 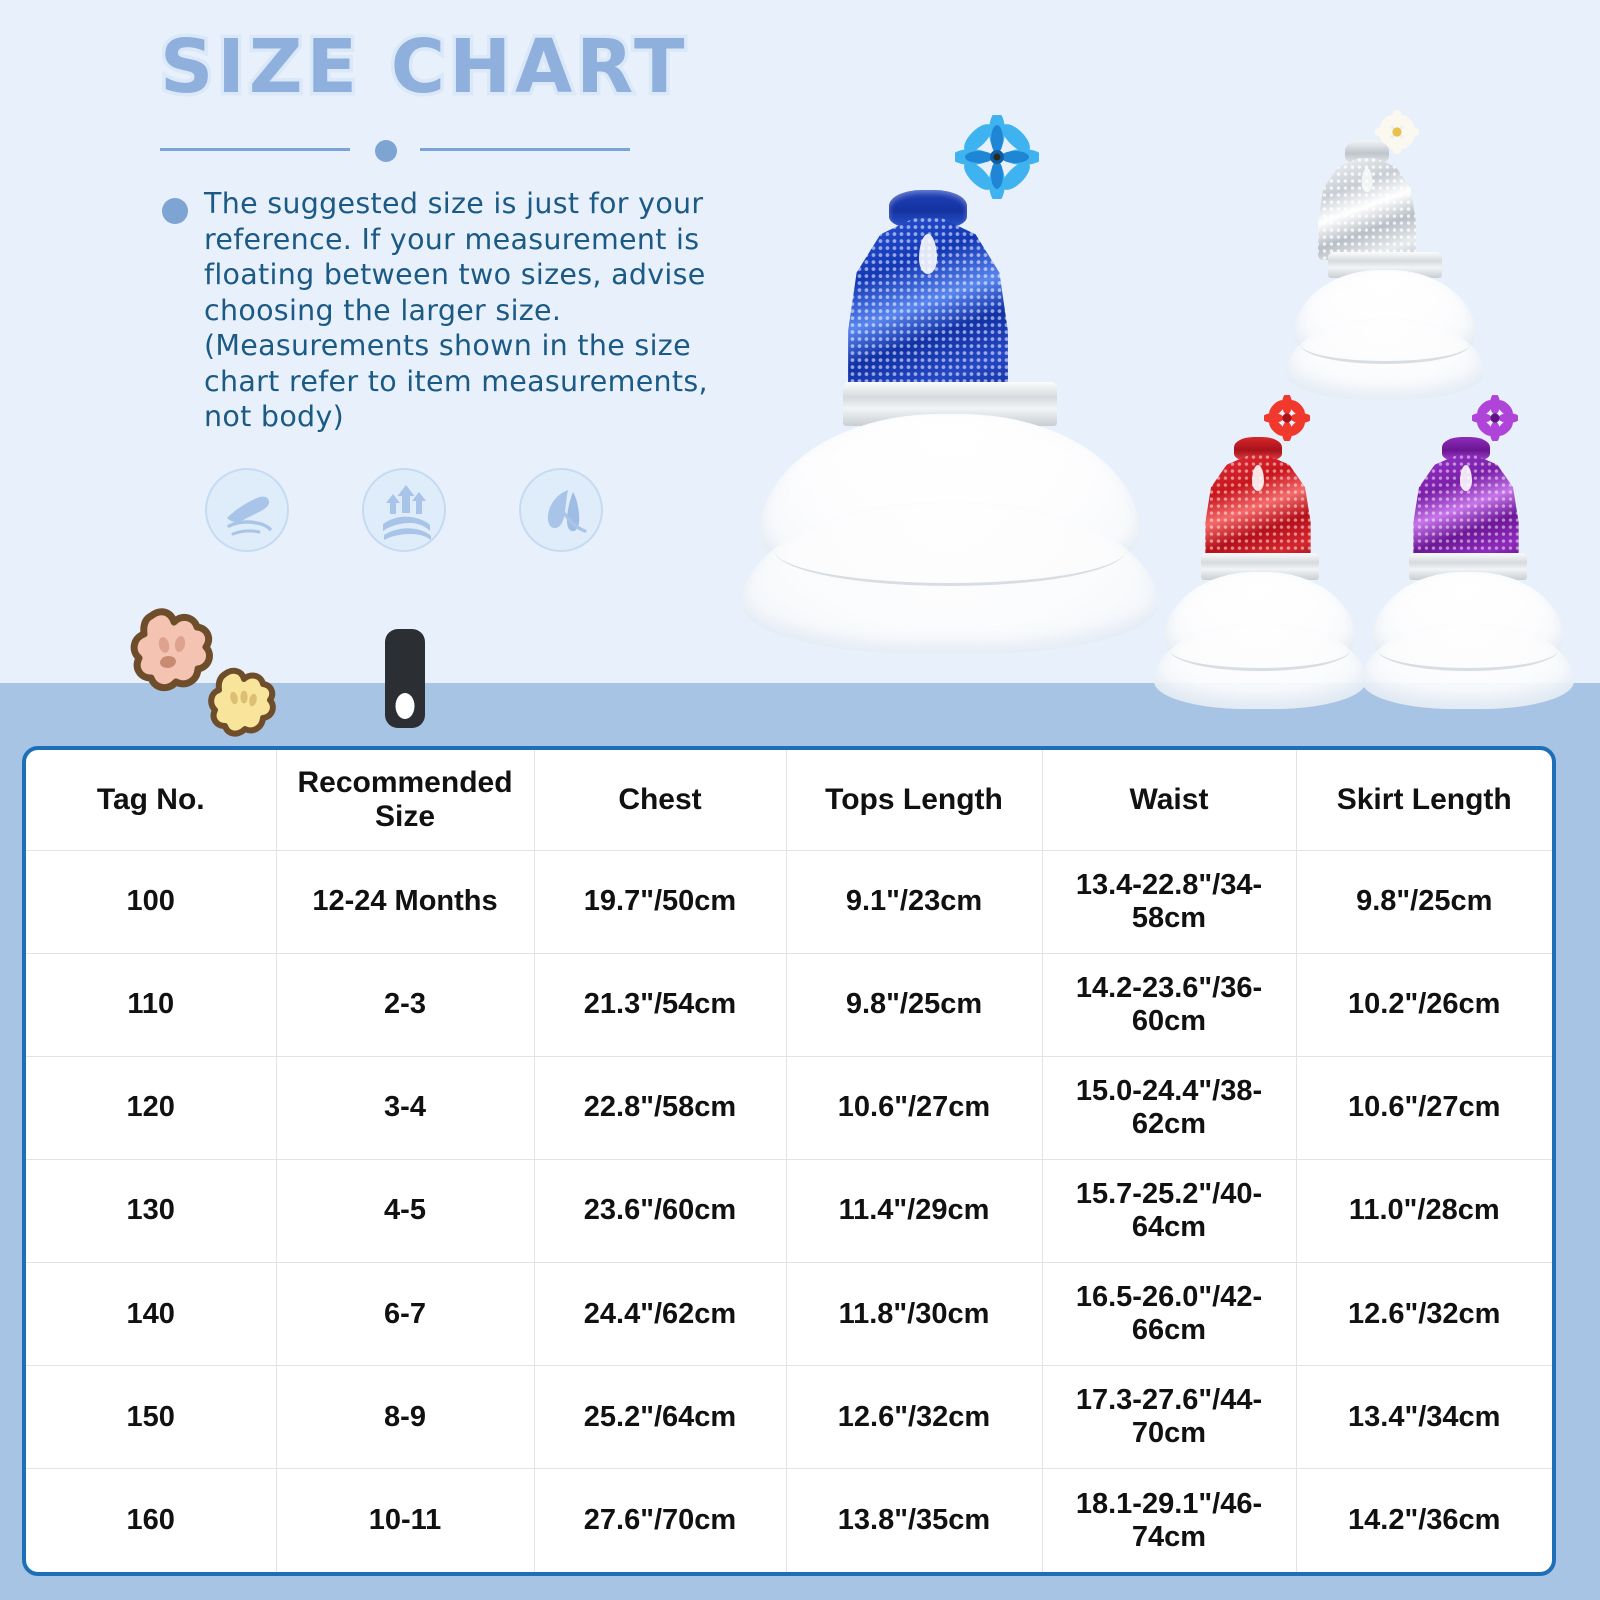 I want to click on cell-chest: 19.7"/50cm, so click(x=660, y=902).